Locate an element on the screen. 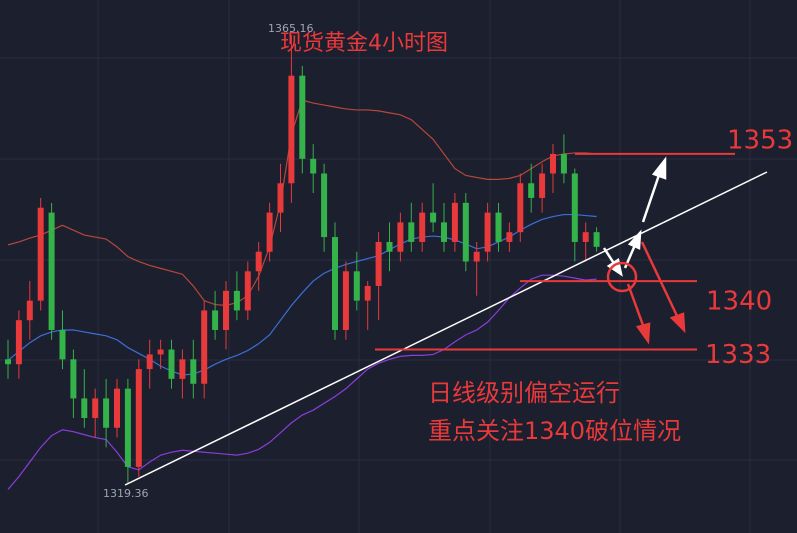 This screenshot has height=533, width=797. level-label: 1353 is located at coordinates (760, 140).